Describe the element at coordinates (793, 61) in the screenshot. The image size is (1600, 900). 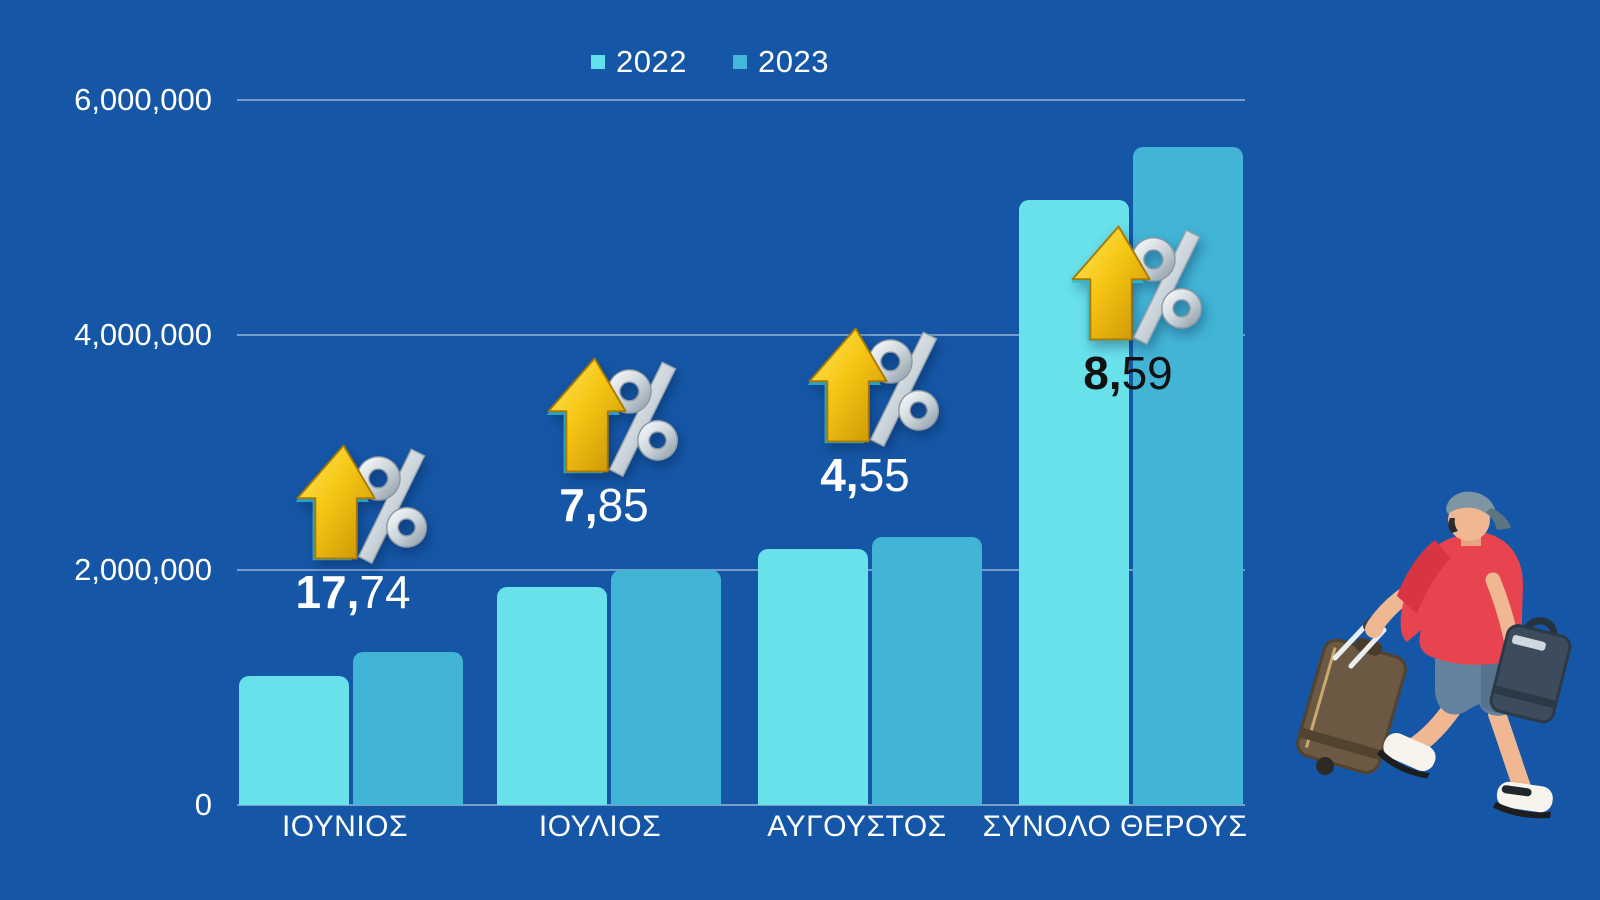
I see `legend-label: 2023` at that location.